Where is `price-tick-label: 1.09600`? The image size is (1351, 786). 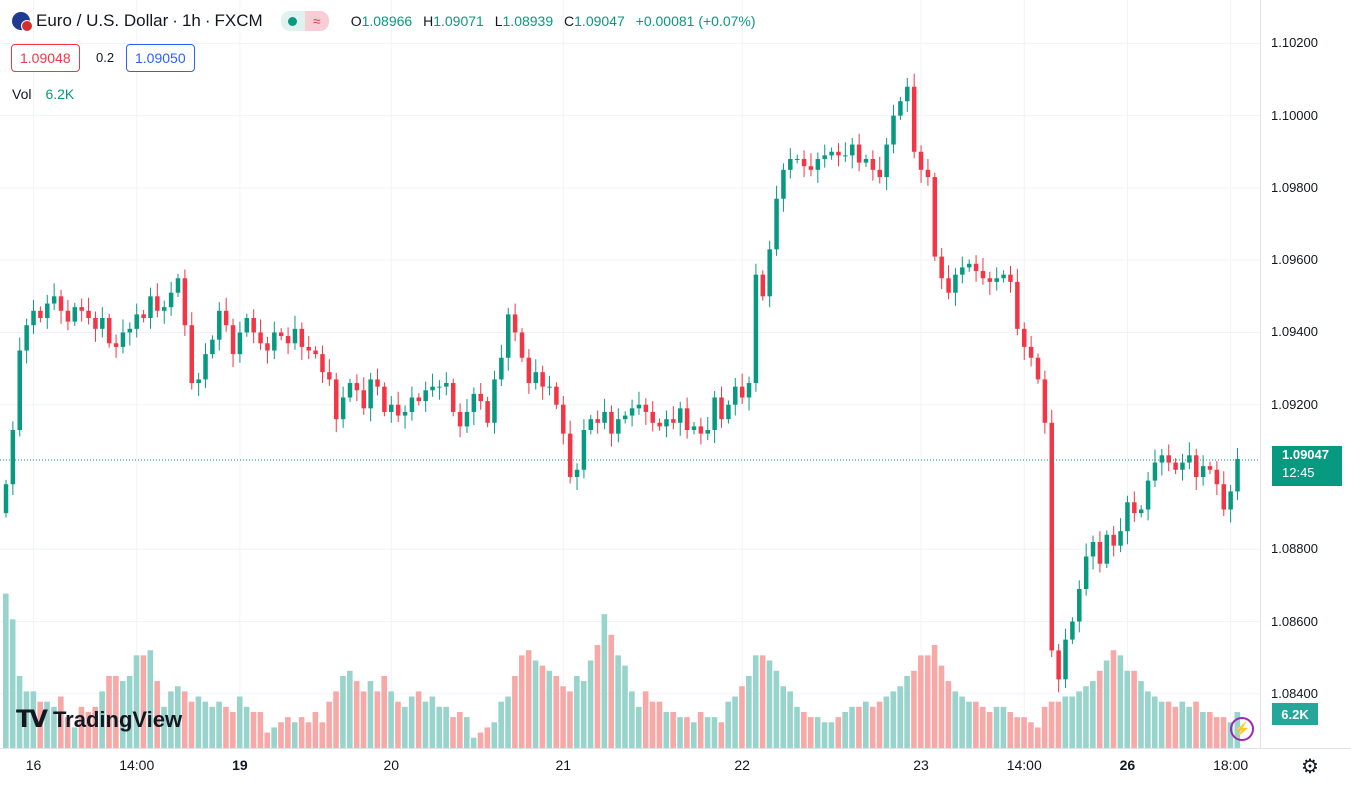 price-tick-label: 1.09600 is located at coordinates (1294, 260).